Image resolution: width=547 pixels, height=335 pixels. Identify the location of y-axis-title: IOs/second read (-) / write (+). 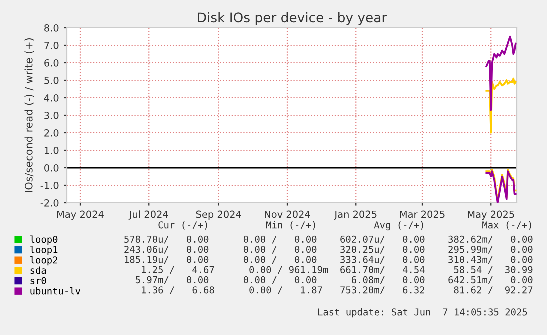
(29, 115).